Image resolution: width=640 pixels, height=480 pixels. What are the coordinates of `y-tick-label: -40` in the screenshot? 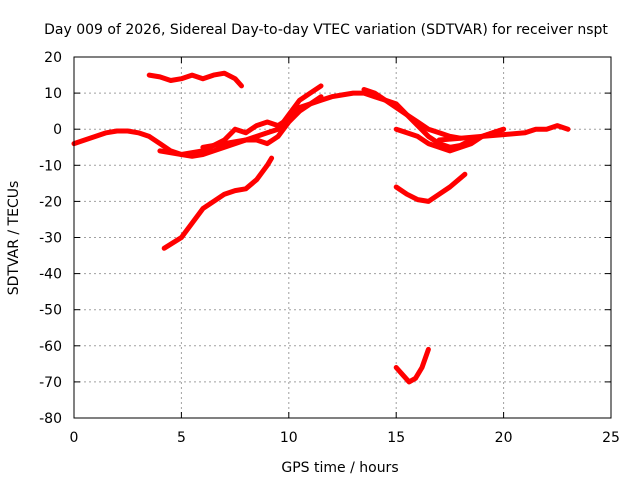 It's located at (50, 275).